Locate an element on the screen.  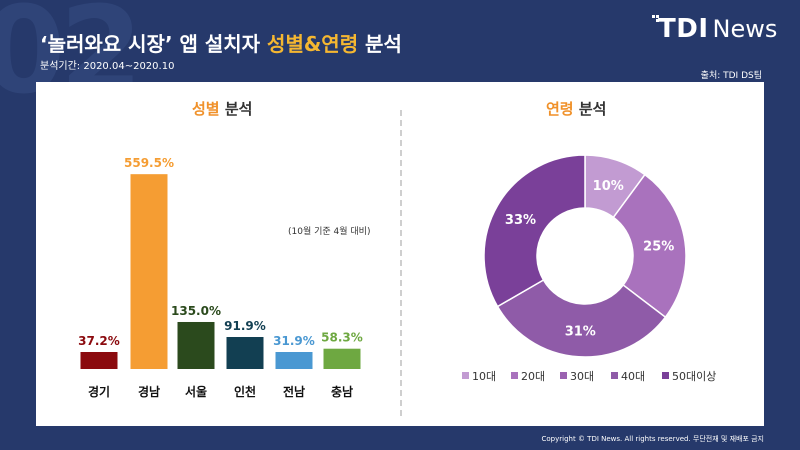
gender-section-title: 성별 분석 is located at coordinates (222, 108).